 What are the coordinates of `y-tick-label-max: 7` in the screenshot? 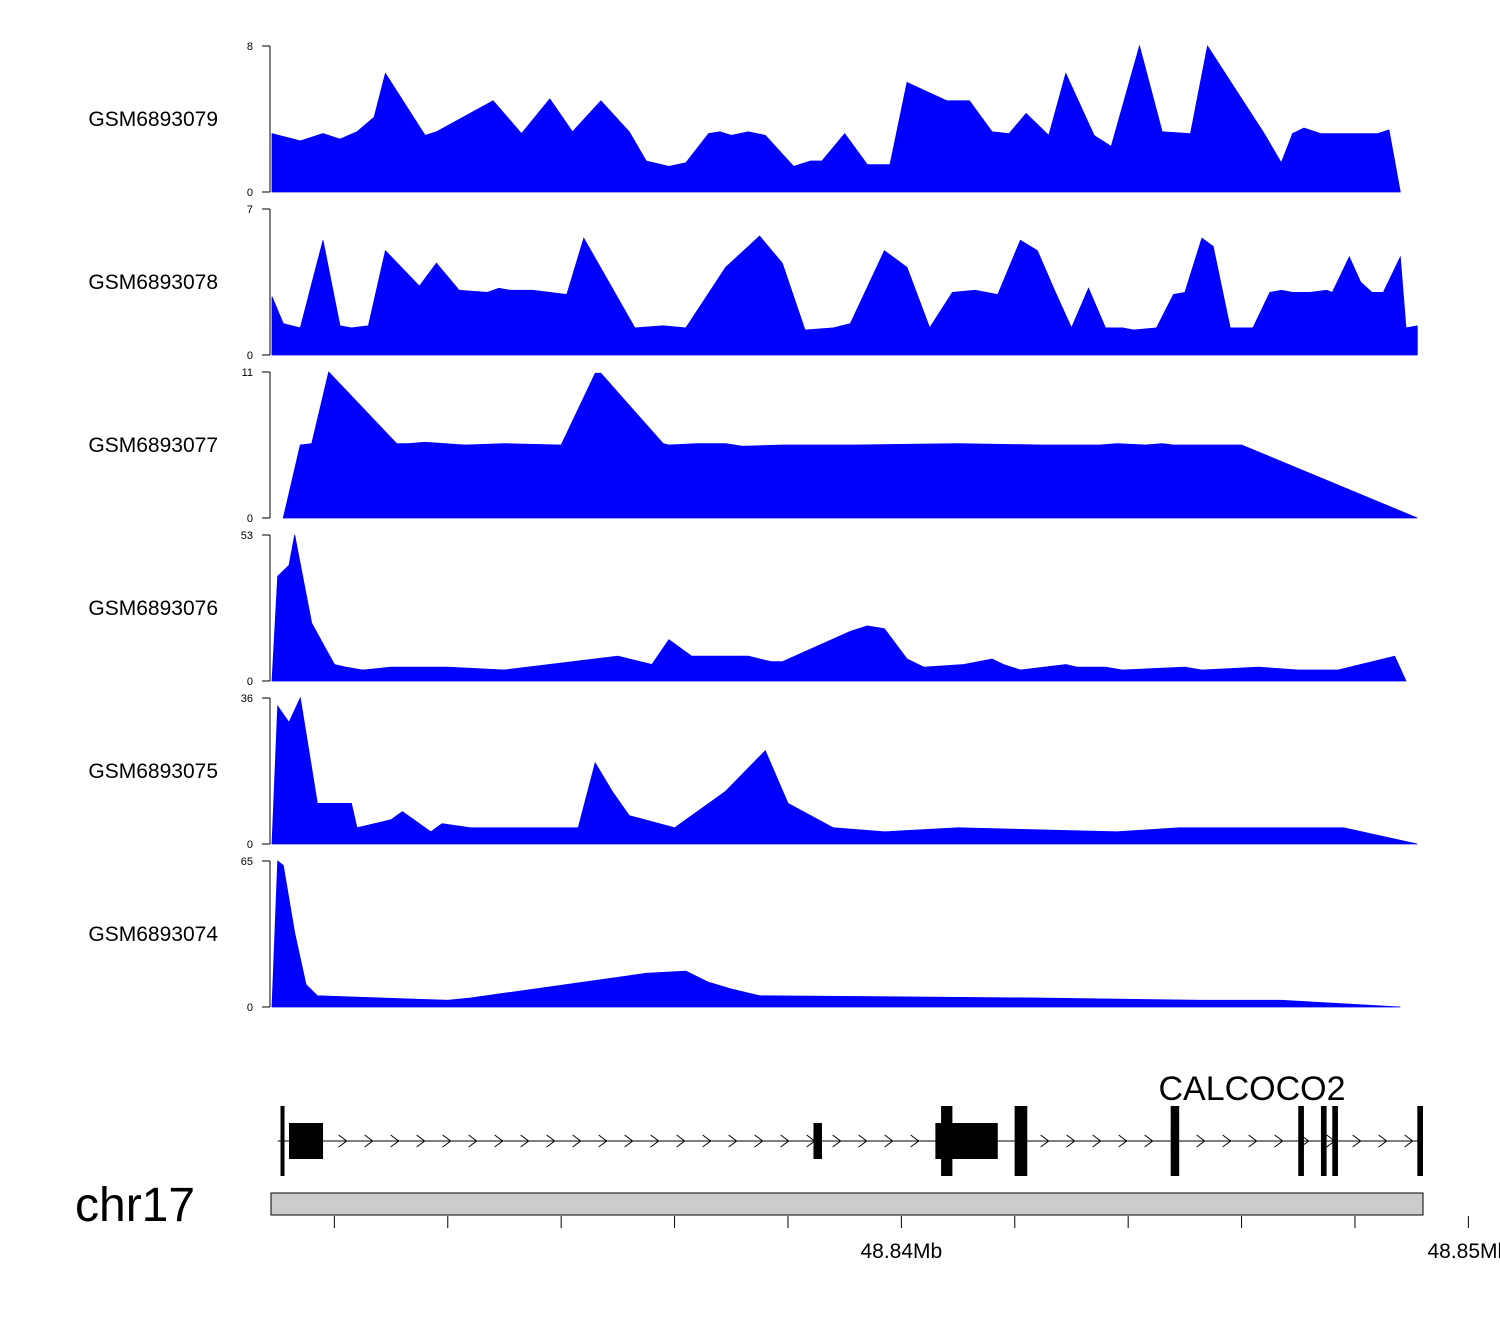 It's located at (250, 210).